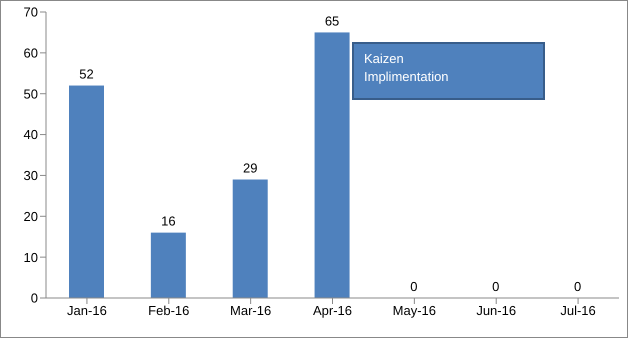  I want to click on data-label: 29, so click(250, 168).